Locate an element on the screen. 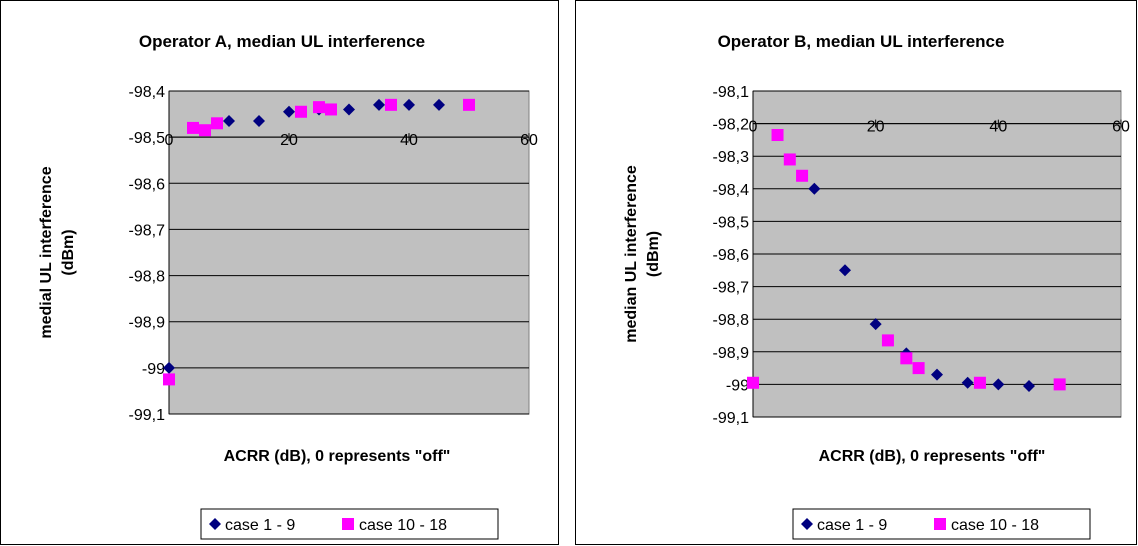 The width and height of the screenshot is (1138, 546). y-tick-label: -98,3 is located at coordinates (731, 157).